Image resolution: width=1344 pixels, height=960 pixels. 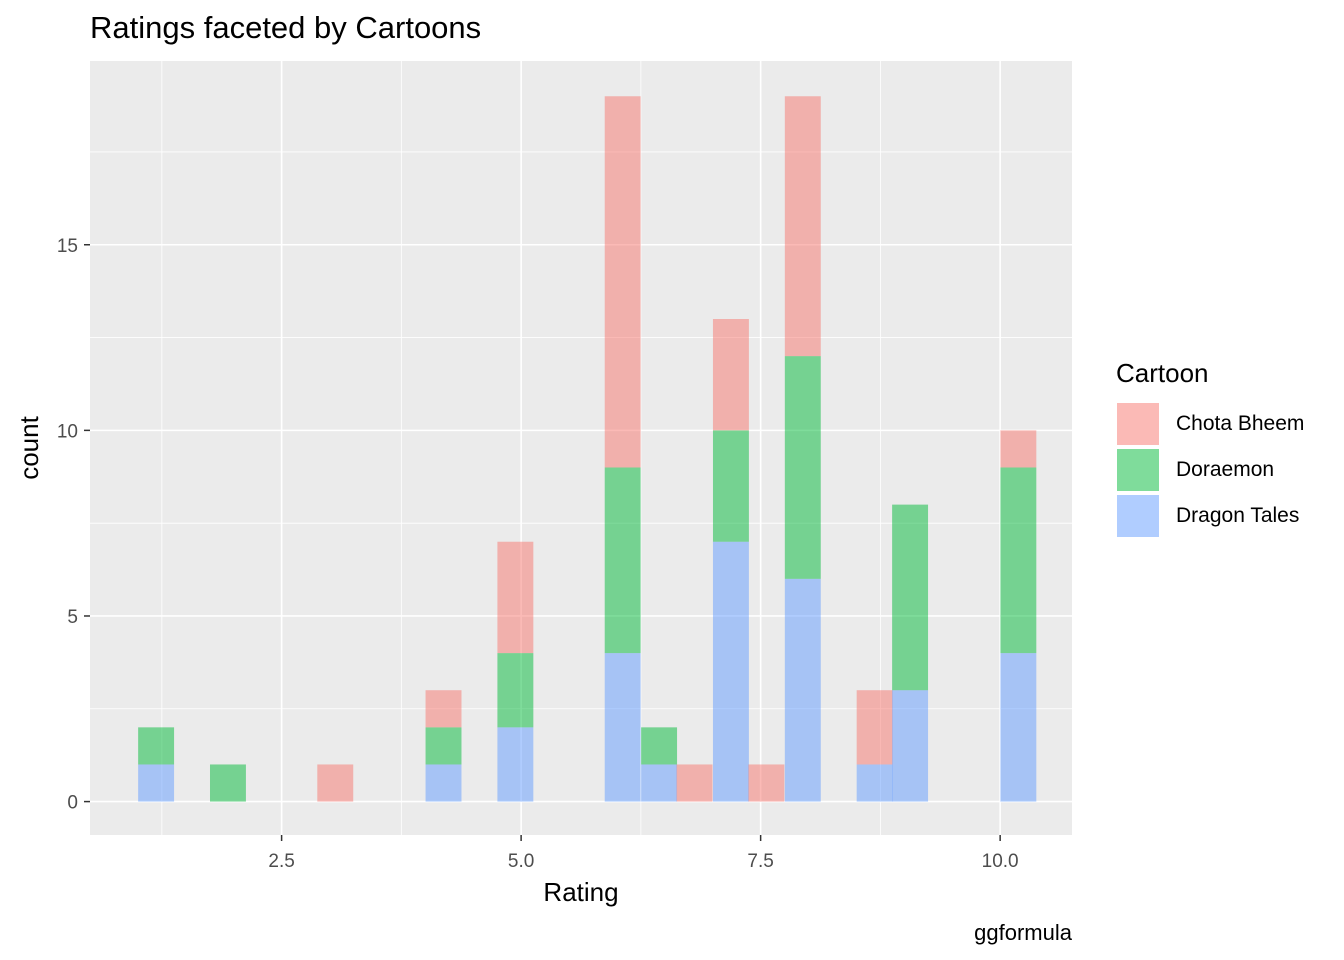 What do you see at coordinates (760, 861) in the screenshot?
I see `x-tick-label: 7.5` at bounding box center [760, 861].